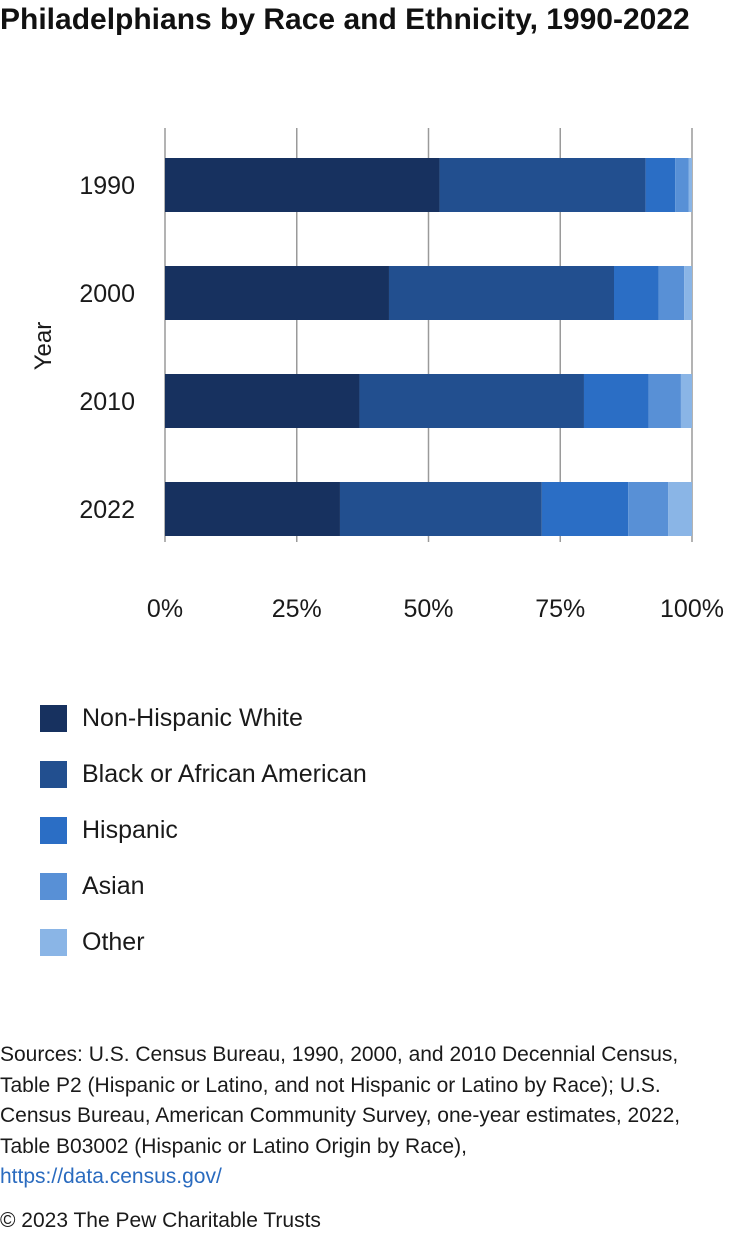  I want to click on x-tick-label: 100%, so click(692, 609).